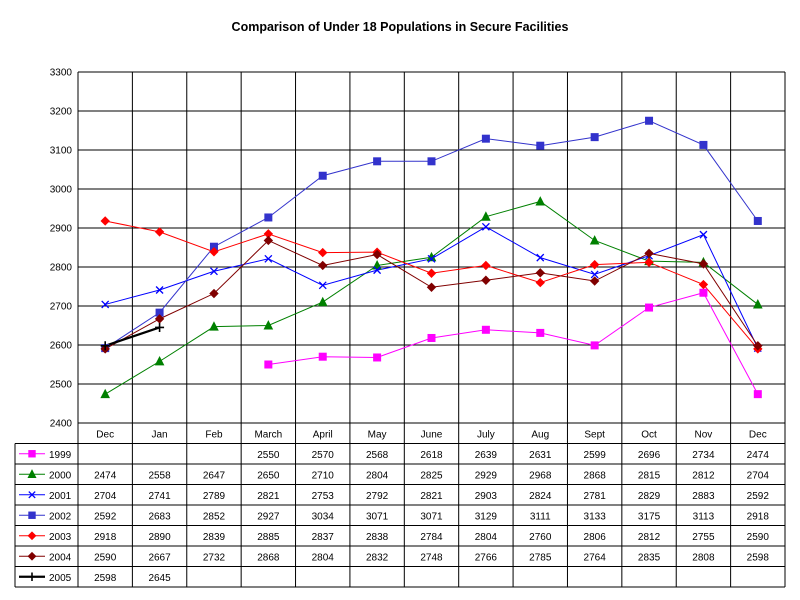 The height and width of the screenshot is (600, 800). I want to click on table-cell: 2829, so click(649, 496).